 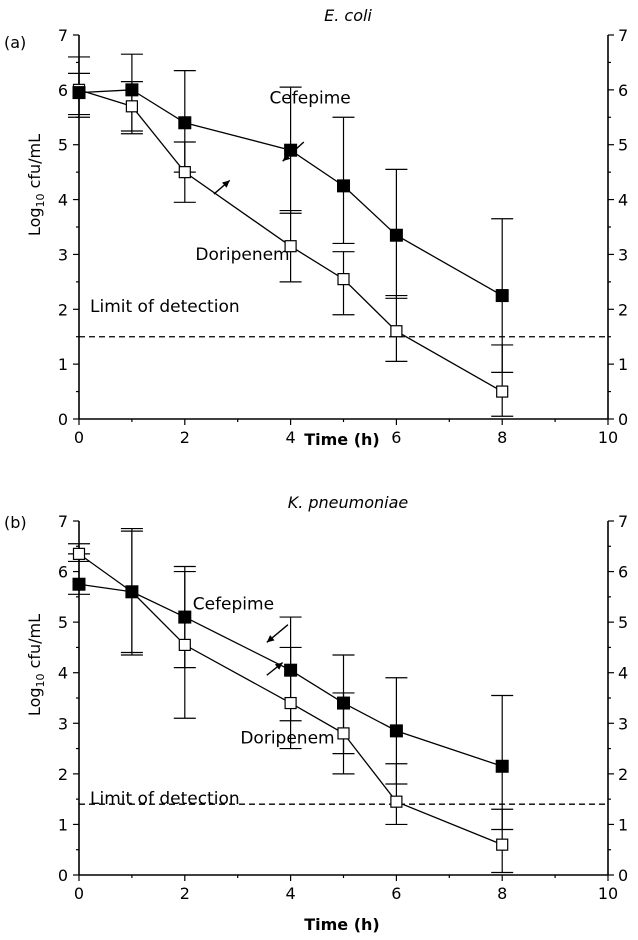 What do you see at coordinates (291, 893) in the screenshot?
I see `x-tick-label-b: 4` at bounding box center [291, 893].